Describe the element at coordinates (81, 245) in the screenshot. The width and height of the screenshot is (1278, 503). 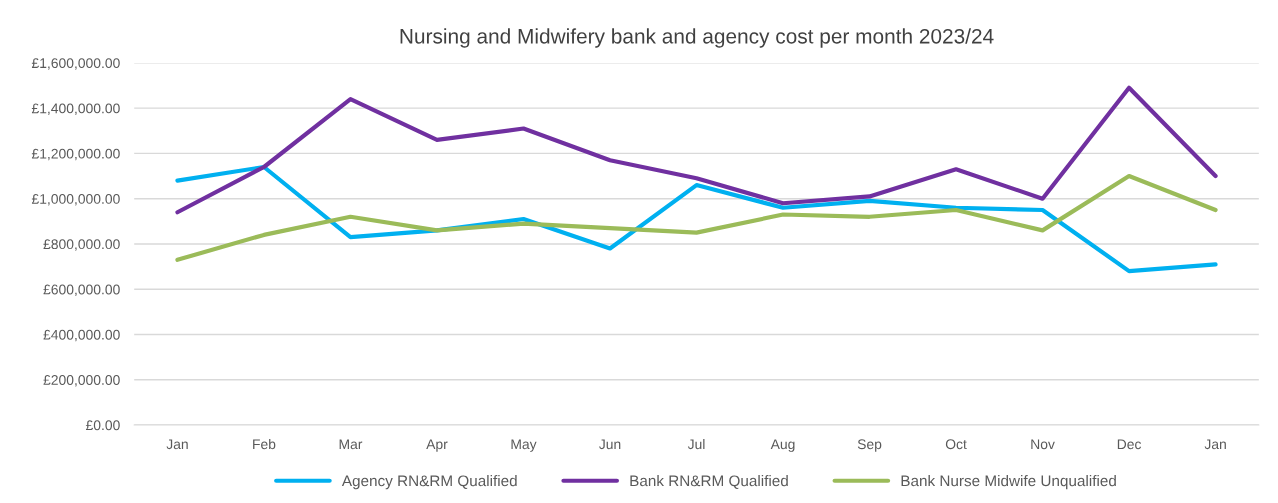
I see `y-tick-label: £800,000.00` at that location.